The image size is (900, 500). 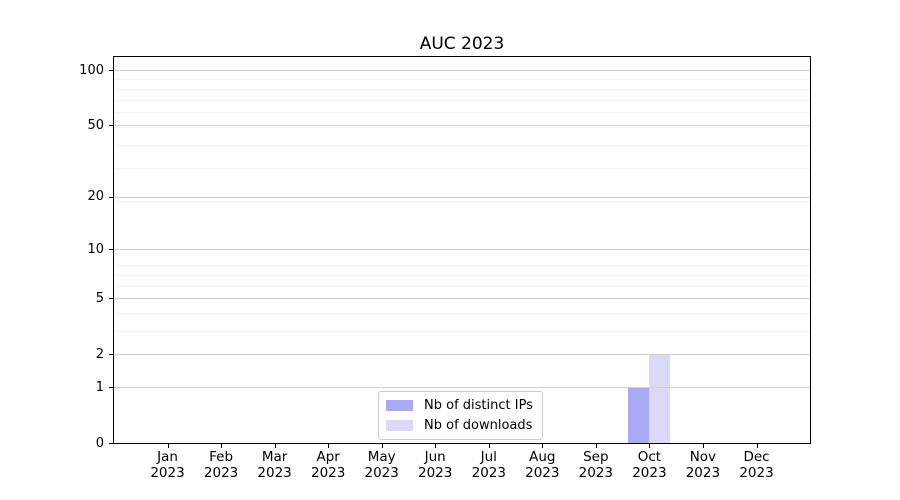 I want to click on x-tick-month: Apr, so click(x=328, y=457).